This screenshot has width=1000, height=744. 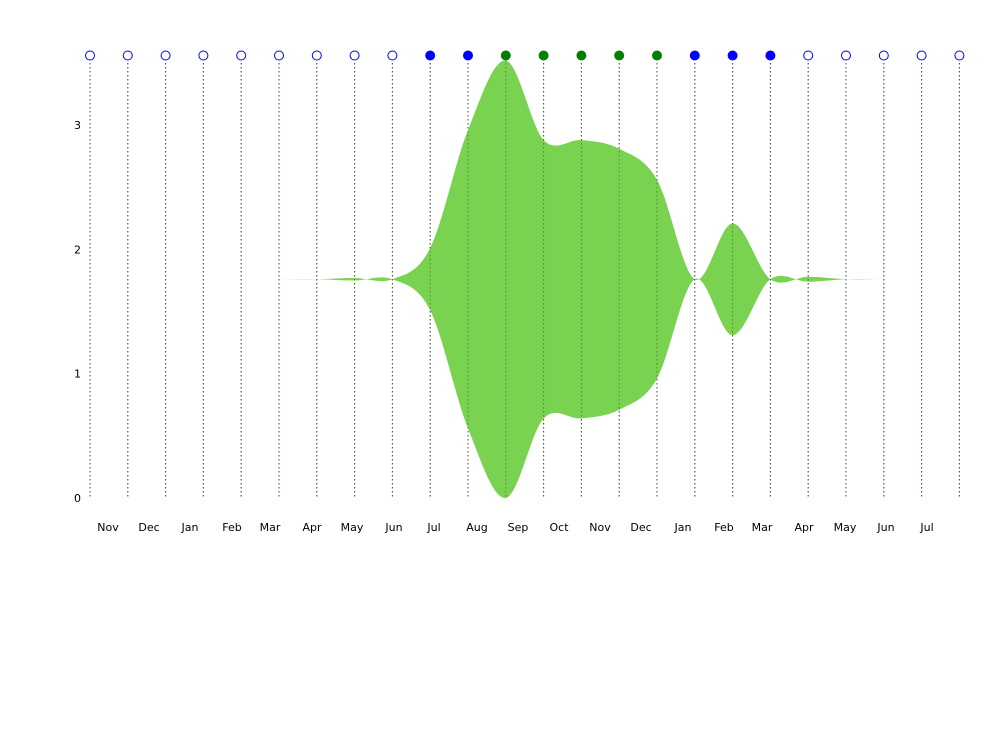 What do you see at coordinates (525, 55) in the screenshot?
I see `month-markers` at bounding box center [525, 55].